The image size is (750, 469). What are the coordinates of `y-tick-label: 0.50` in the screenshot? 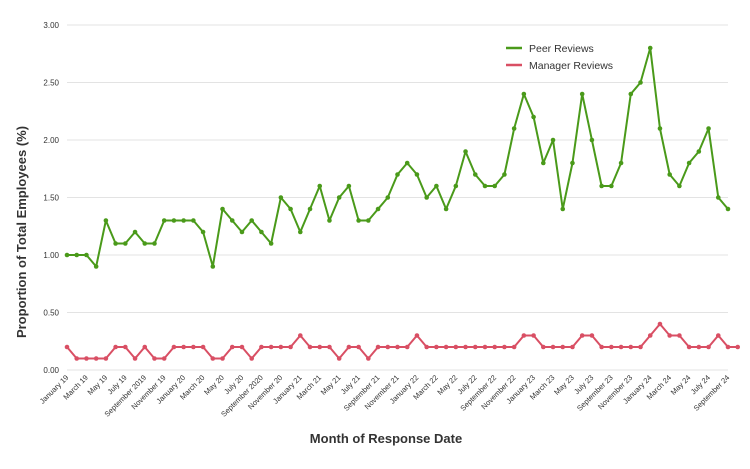 It's located at (51, 313).